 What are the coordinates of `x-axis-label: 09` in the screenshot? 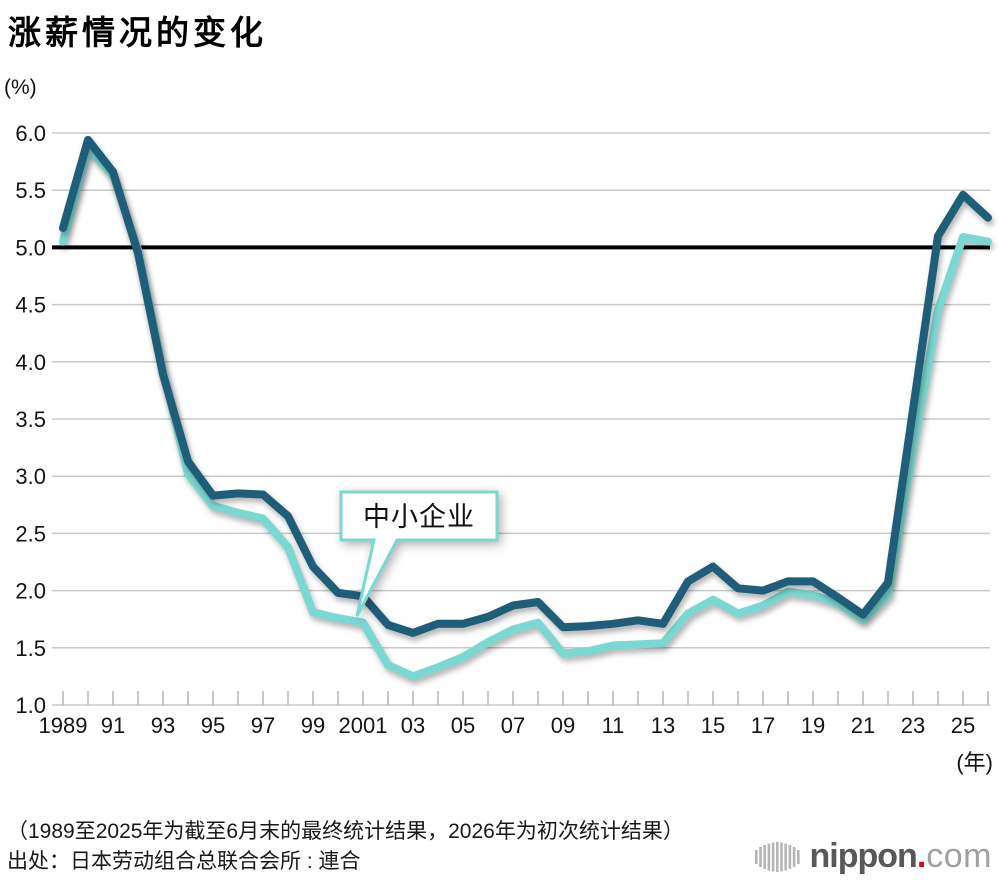 It's located at (563, 725).